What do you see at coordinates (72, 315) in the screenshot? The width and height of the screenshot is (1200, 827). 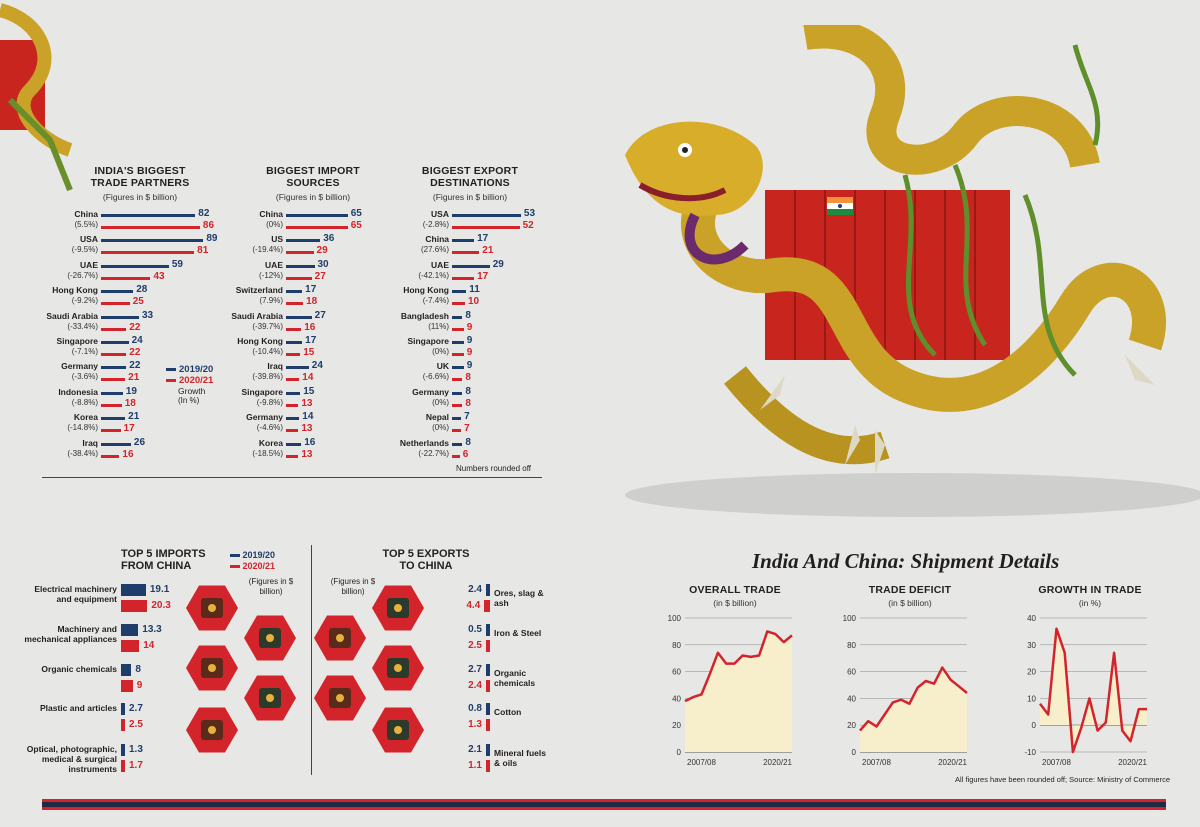 I see `partners-country-name: Saudi Arabia` at bounding box center [72, 315].